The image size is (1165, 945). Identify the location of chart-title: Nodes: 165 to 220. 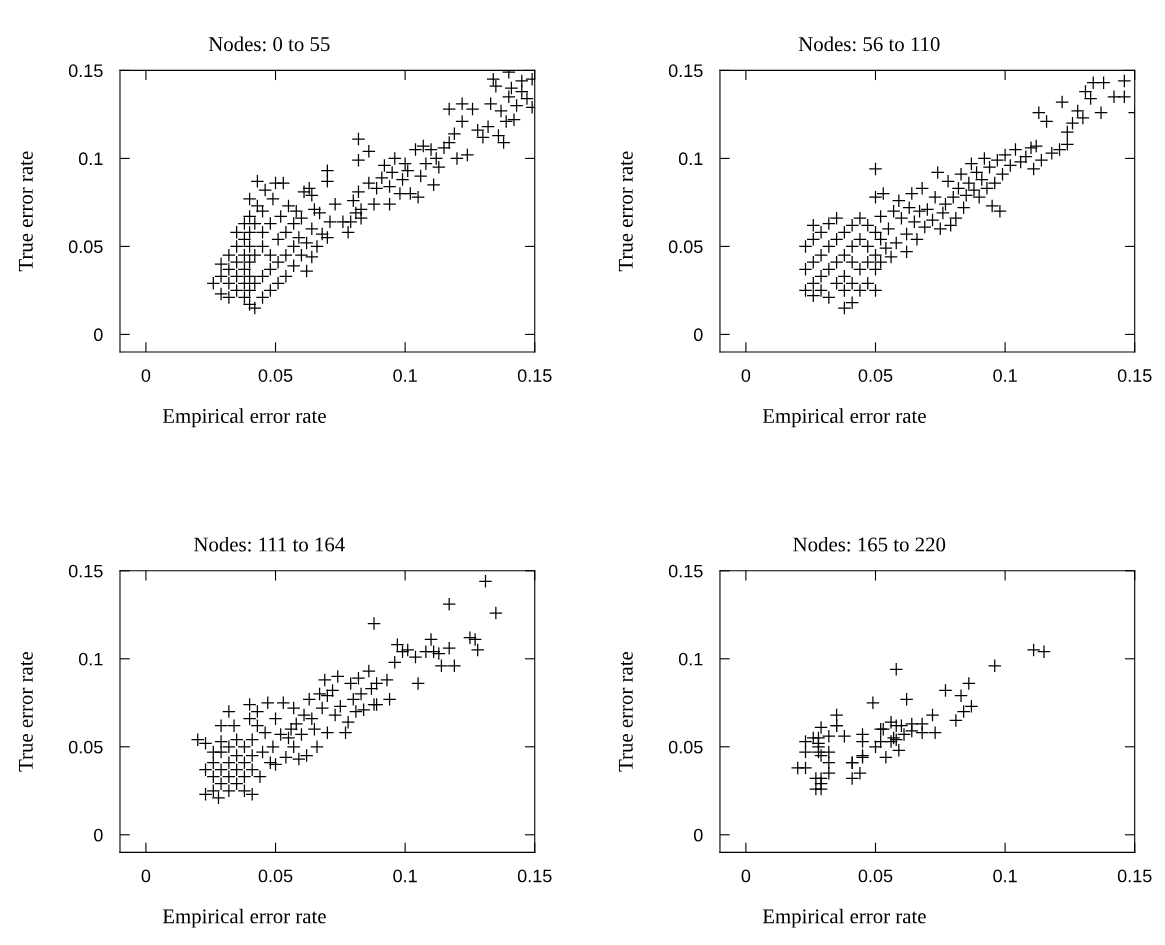
(869, 544).